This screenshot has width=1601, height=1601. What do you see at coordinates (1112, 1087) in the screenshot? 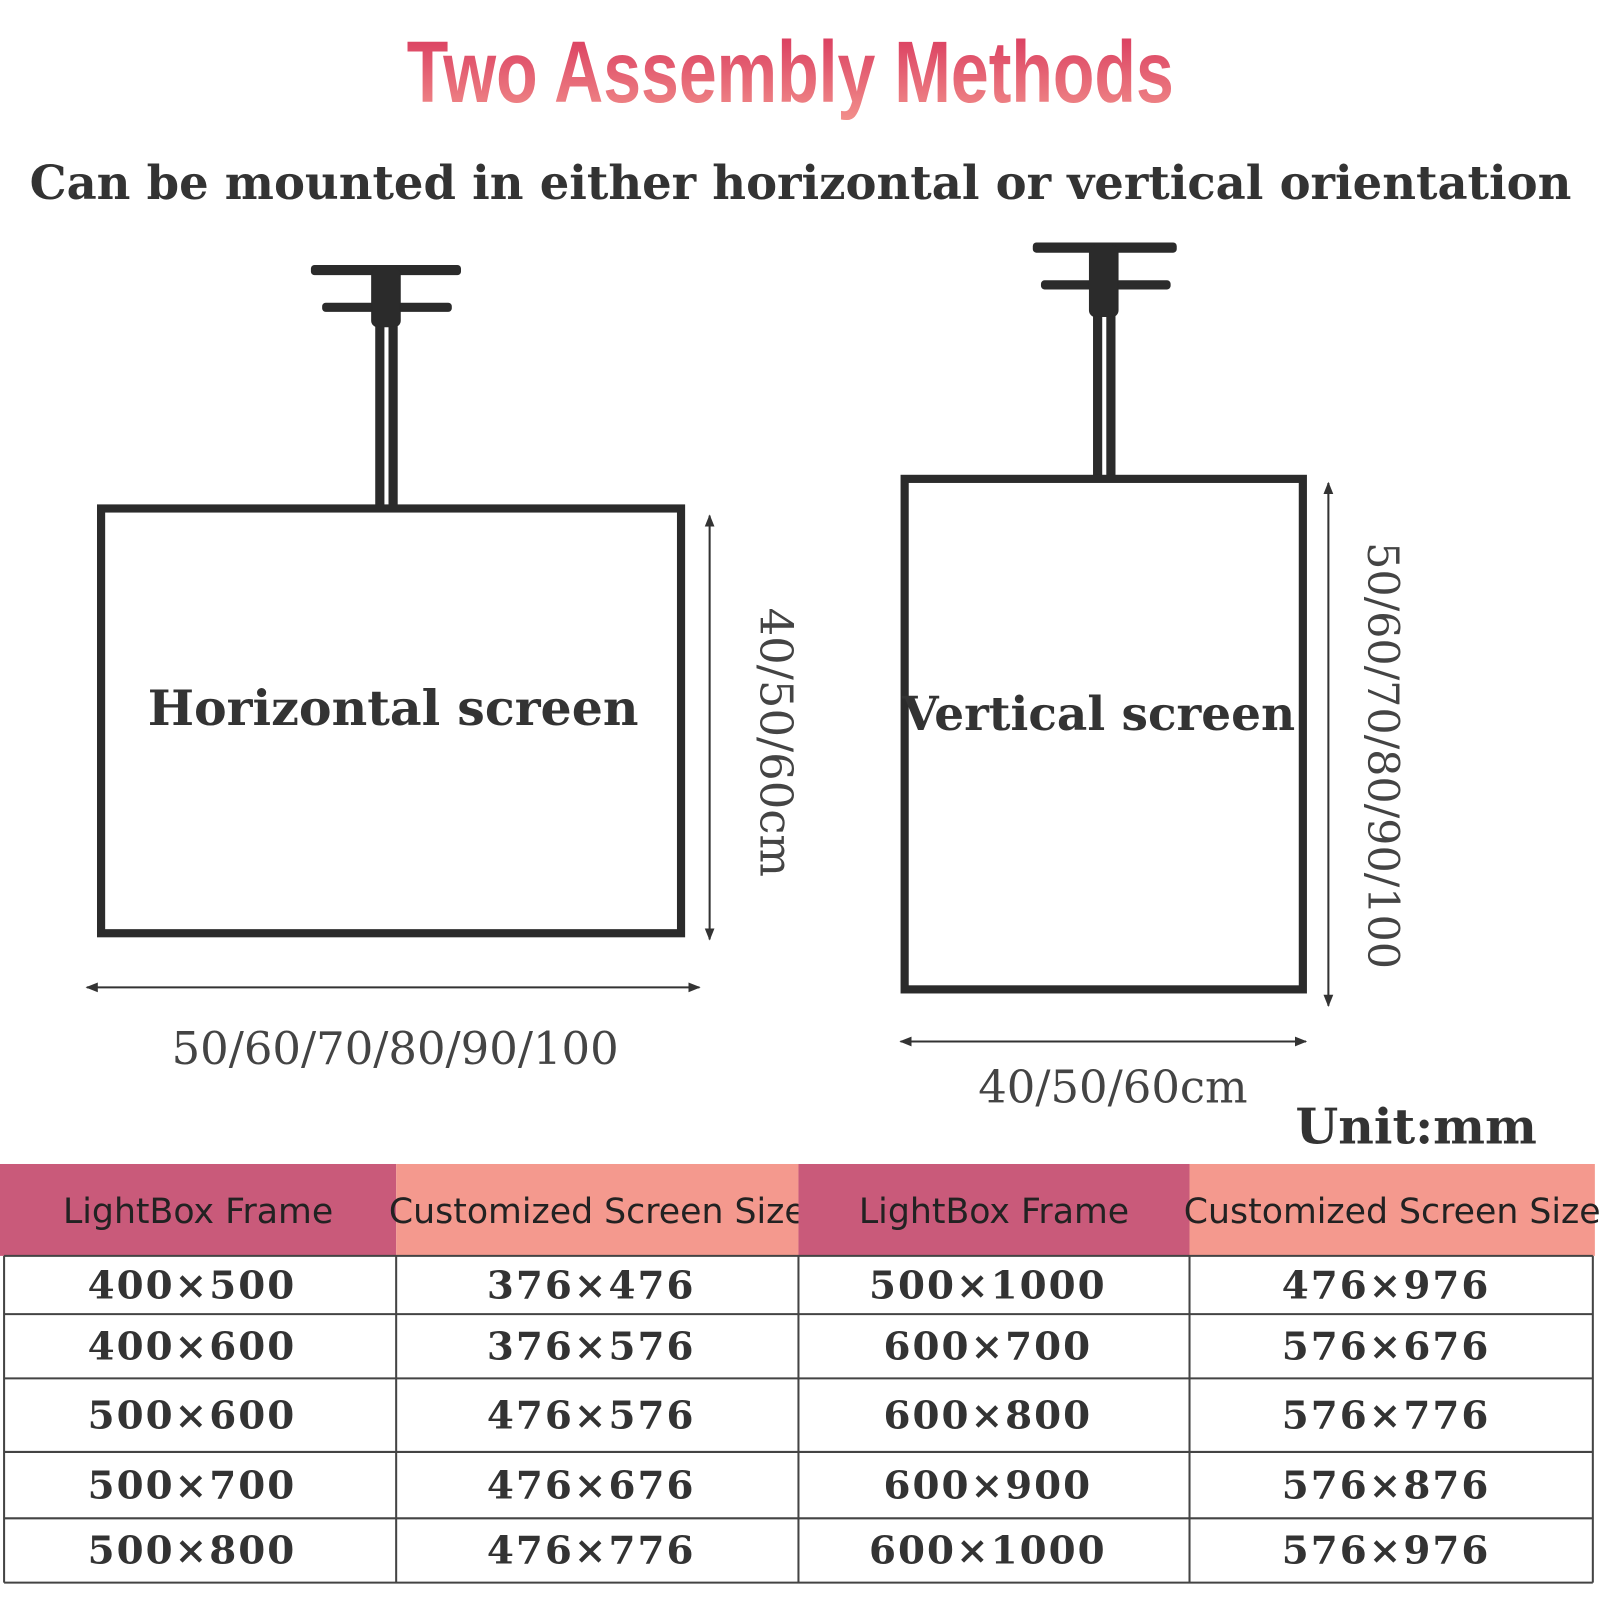
I see `width-label: 40/50/60cm` at bounding box center [1112, 1087].